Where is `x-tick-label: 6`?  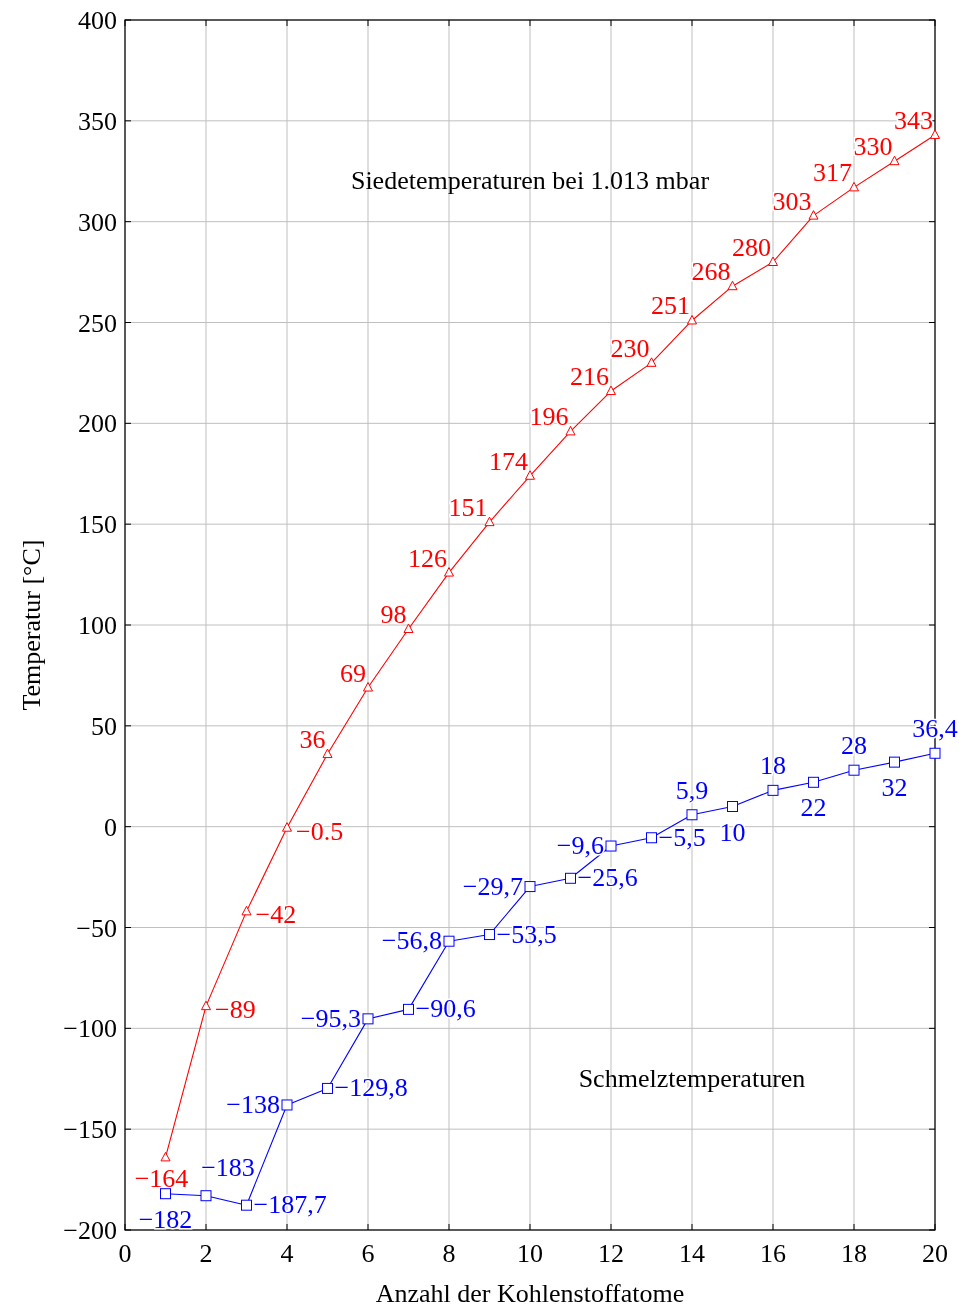 x-tick-label: 6 is located at coordinates (368, 1253).